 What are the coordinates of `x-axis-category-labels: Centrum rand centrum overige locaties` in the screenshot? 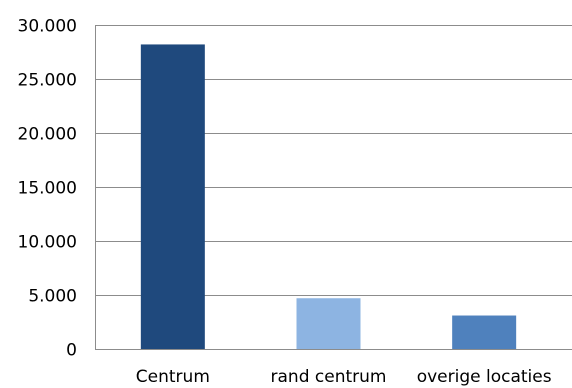 It's located at (344, 377).